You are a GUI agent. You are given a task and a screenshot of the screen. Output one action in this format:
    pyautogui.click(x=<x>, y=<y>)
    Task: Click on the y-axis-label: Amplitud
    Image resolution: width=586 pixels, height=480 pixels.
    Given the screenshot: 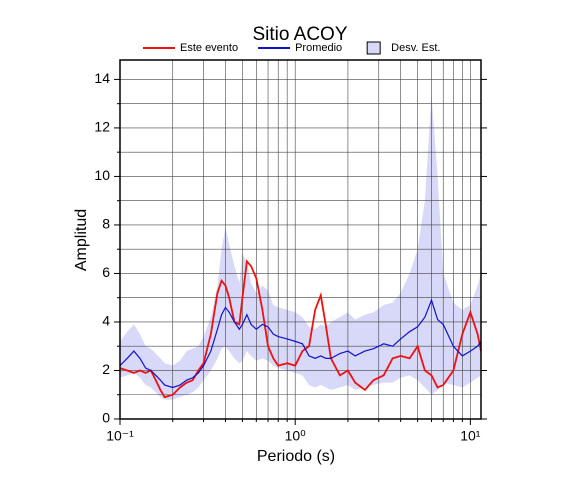 What is the action you would take?
    pyautogui.click(x=81, y=240)
    